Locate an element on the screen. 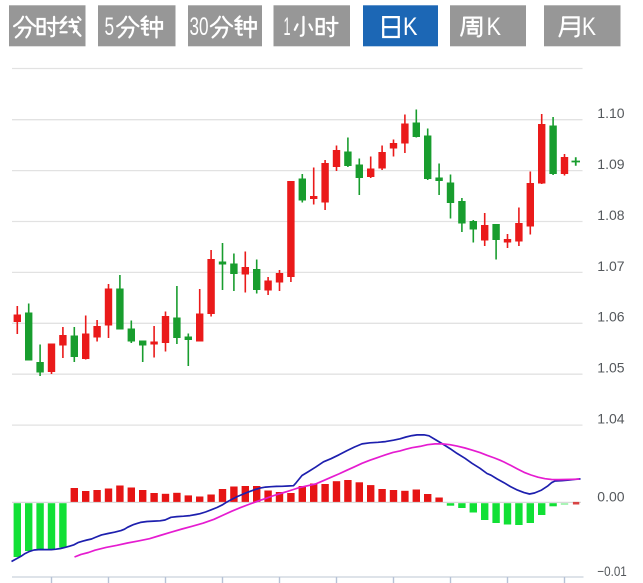 The height and width of the screenshot is (583, 643). svg-text: 5 is located at coordinates (110, 27).